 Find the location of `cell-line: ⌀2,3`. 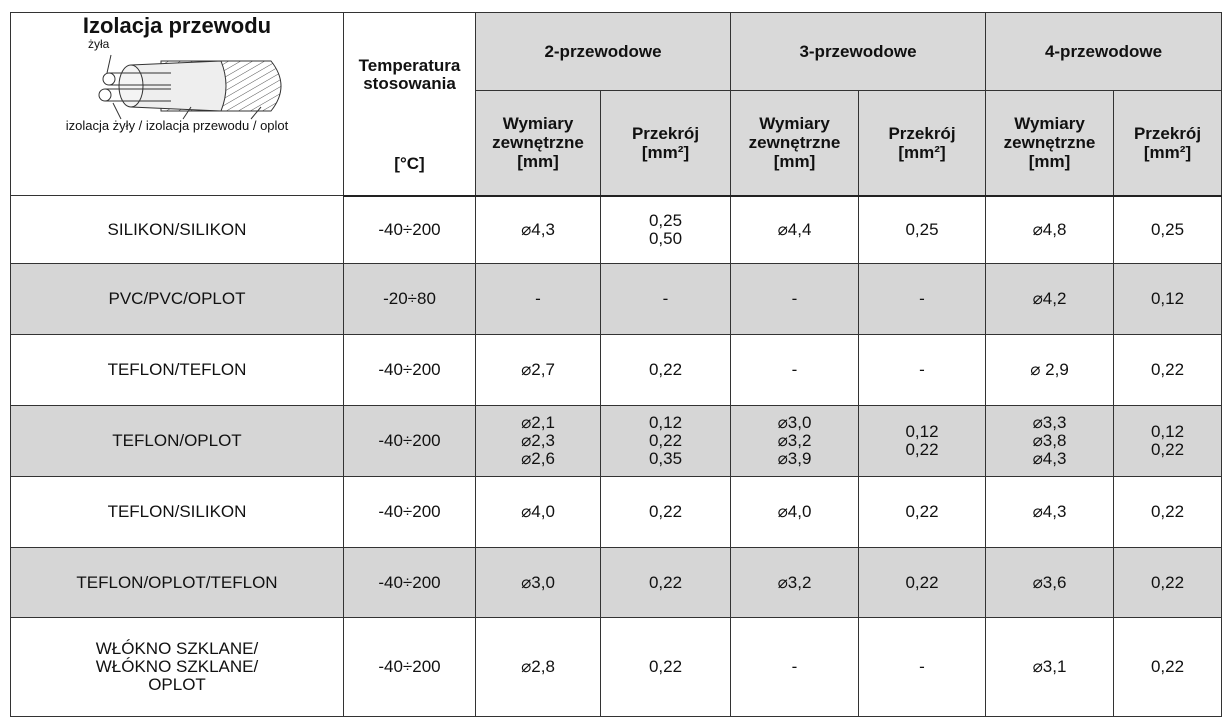

cell-line: ⌀2,3 is located at coordinates (538, 440).